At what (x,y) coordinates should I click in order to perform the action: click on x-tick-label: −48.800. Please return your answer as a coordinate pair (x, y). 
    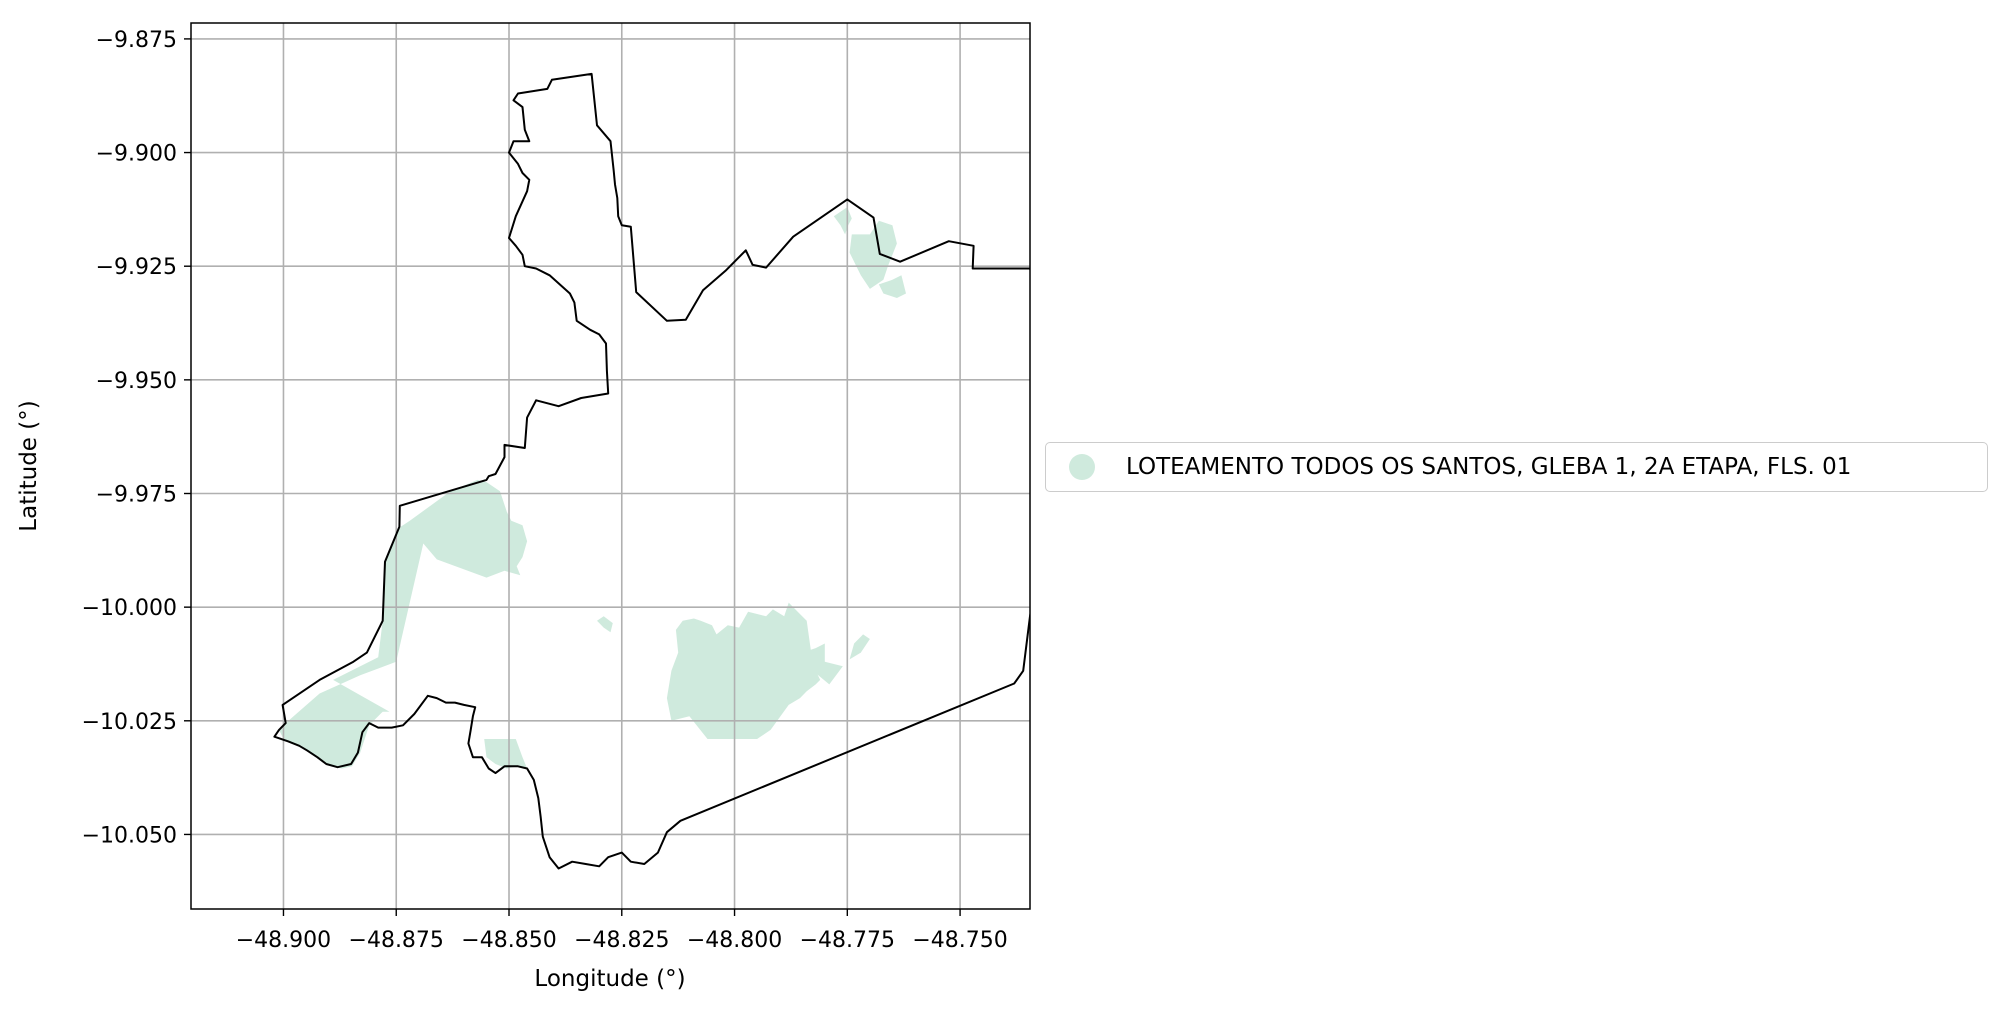
    Looking at the image, I should click on (734, 940).